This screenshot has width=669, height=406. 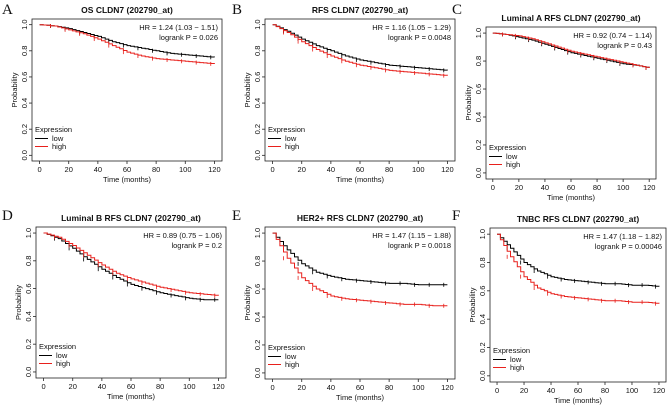 What do you see at coordinates (7, 216) in the screenshot?
I see `panel-letter: D` at bounding box center [7, 216].